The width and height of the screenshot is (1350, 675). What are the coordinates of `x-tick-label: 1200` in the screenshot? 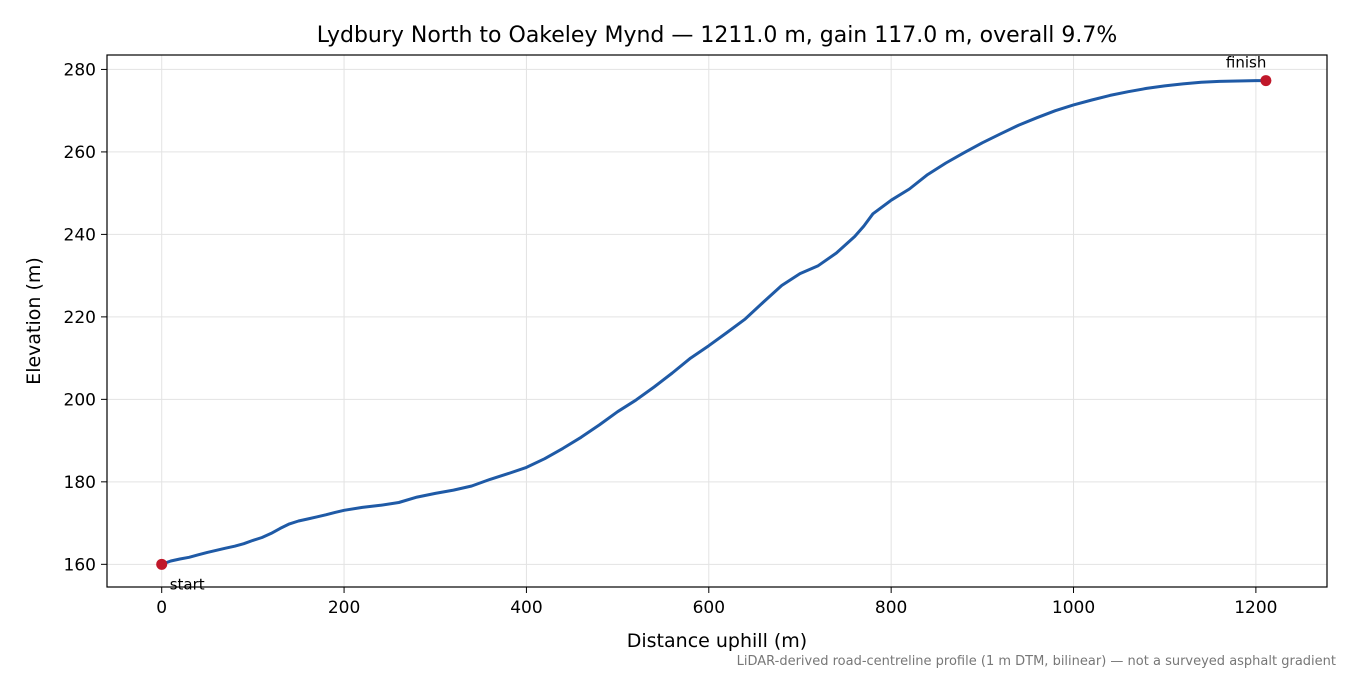 It's located at (1255, 608).